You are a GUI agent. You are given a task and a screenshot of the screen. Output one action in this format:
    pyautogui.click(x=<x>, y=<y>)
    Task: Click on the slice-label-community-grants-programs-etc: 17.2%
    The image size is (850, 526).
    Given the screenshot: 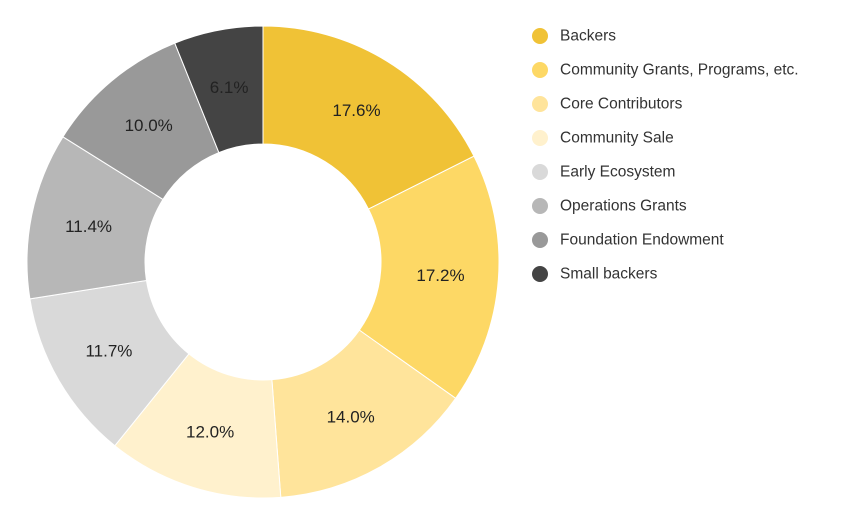 What is the action you would take?
    pyautogui.click(x=440, y=275)
    